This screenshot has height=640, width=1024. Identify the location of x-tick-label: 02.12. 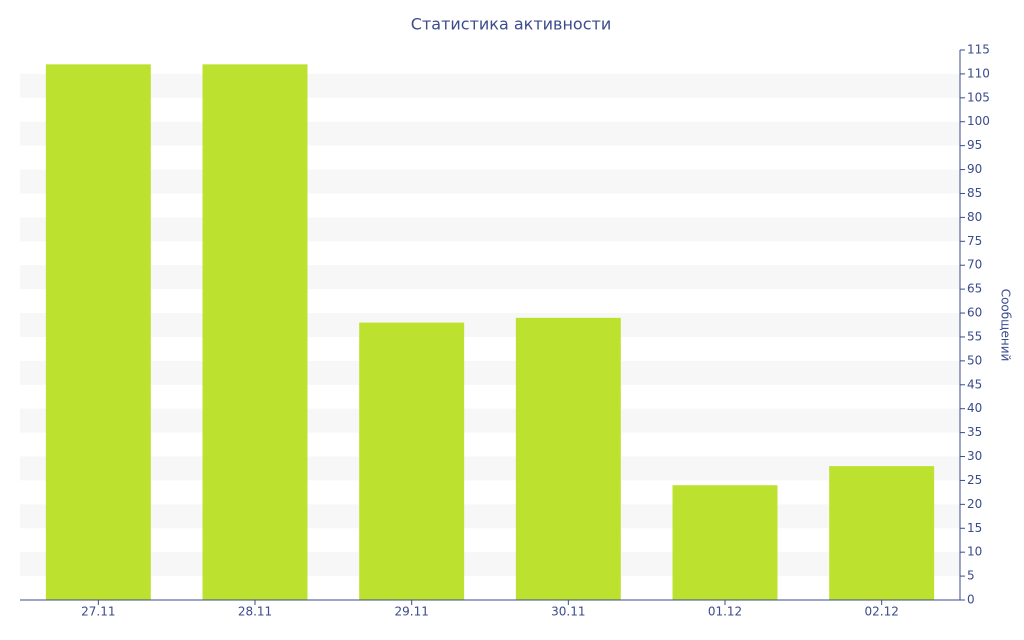
(881, 612).